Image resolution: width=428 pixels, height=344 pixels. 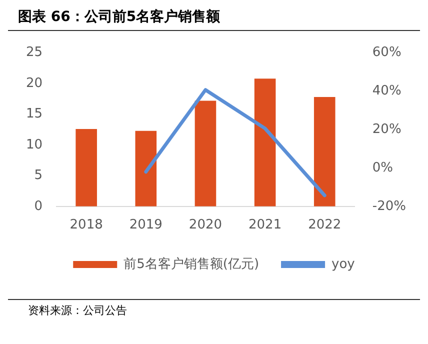 I want to click on y-tick-label: 5, so click(x=38, y=176).